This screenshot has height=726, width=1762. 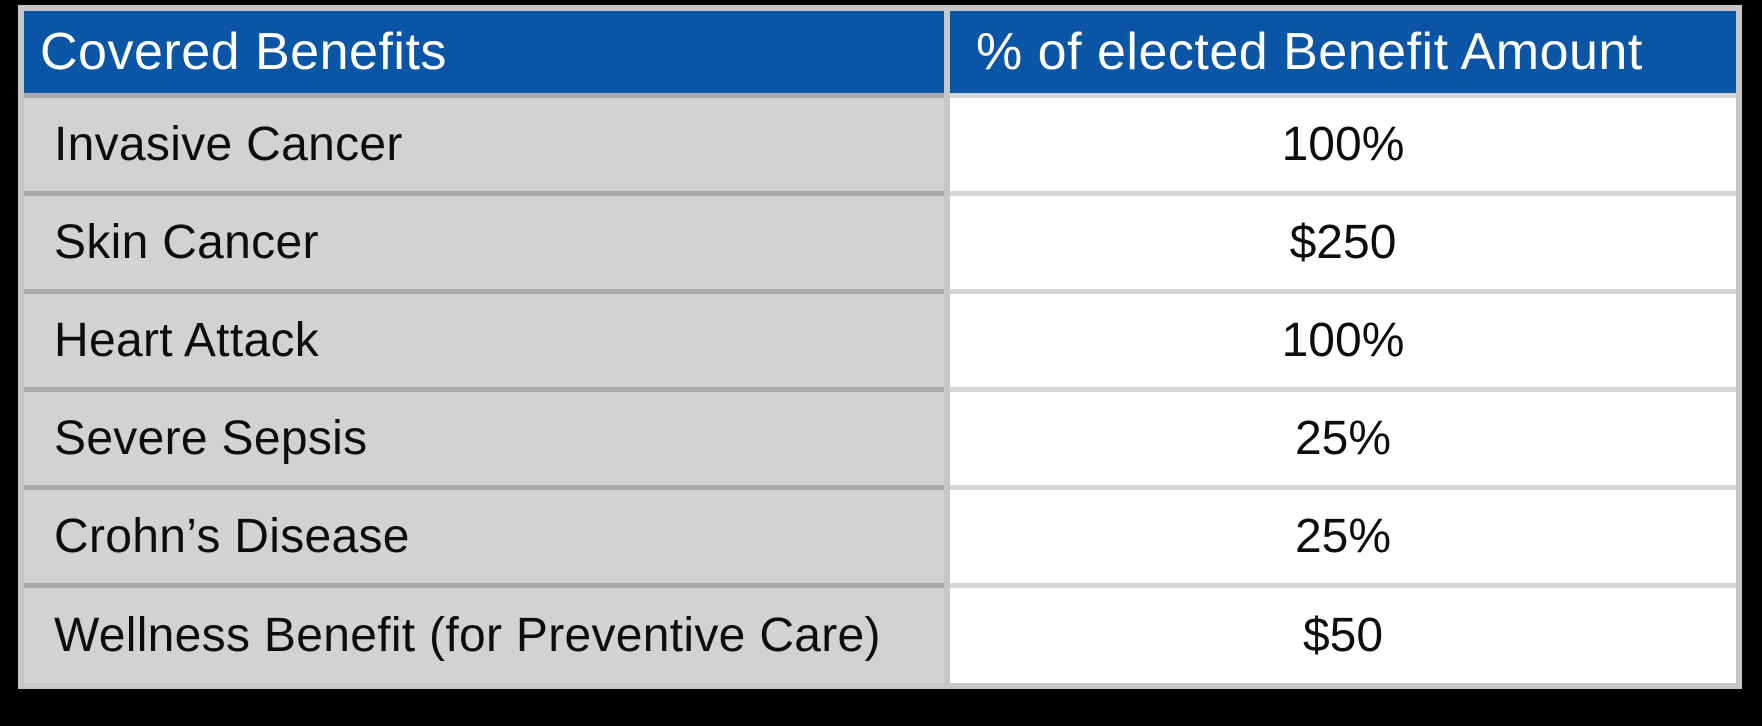 I want to click on benefit-cell: Severe Sepsis, so click(x=484, y=441).